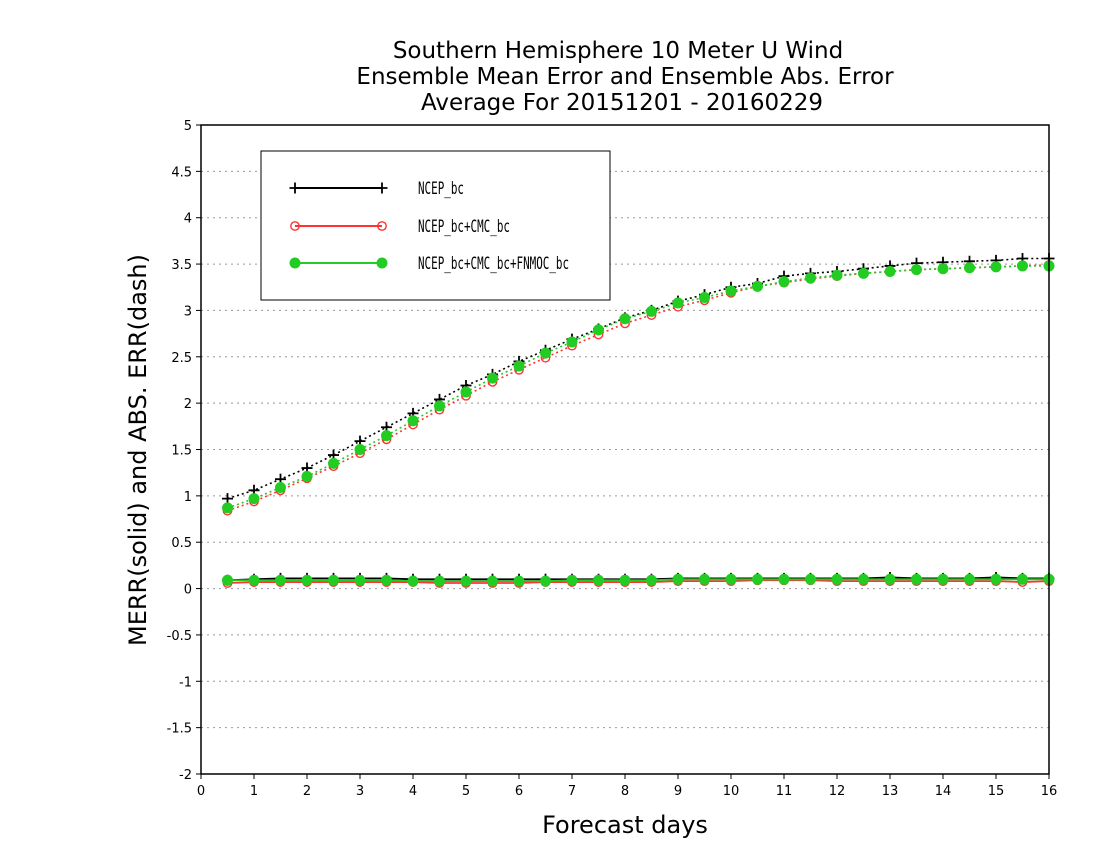 The height and width of the screenshot is (850, 1100). What do you see at coordinates (1049, 791) in the screenshot?
I see `x-tick-label: 16` at bounding box center [1049, 791].